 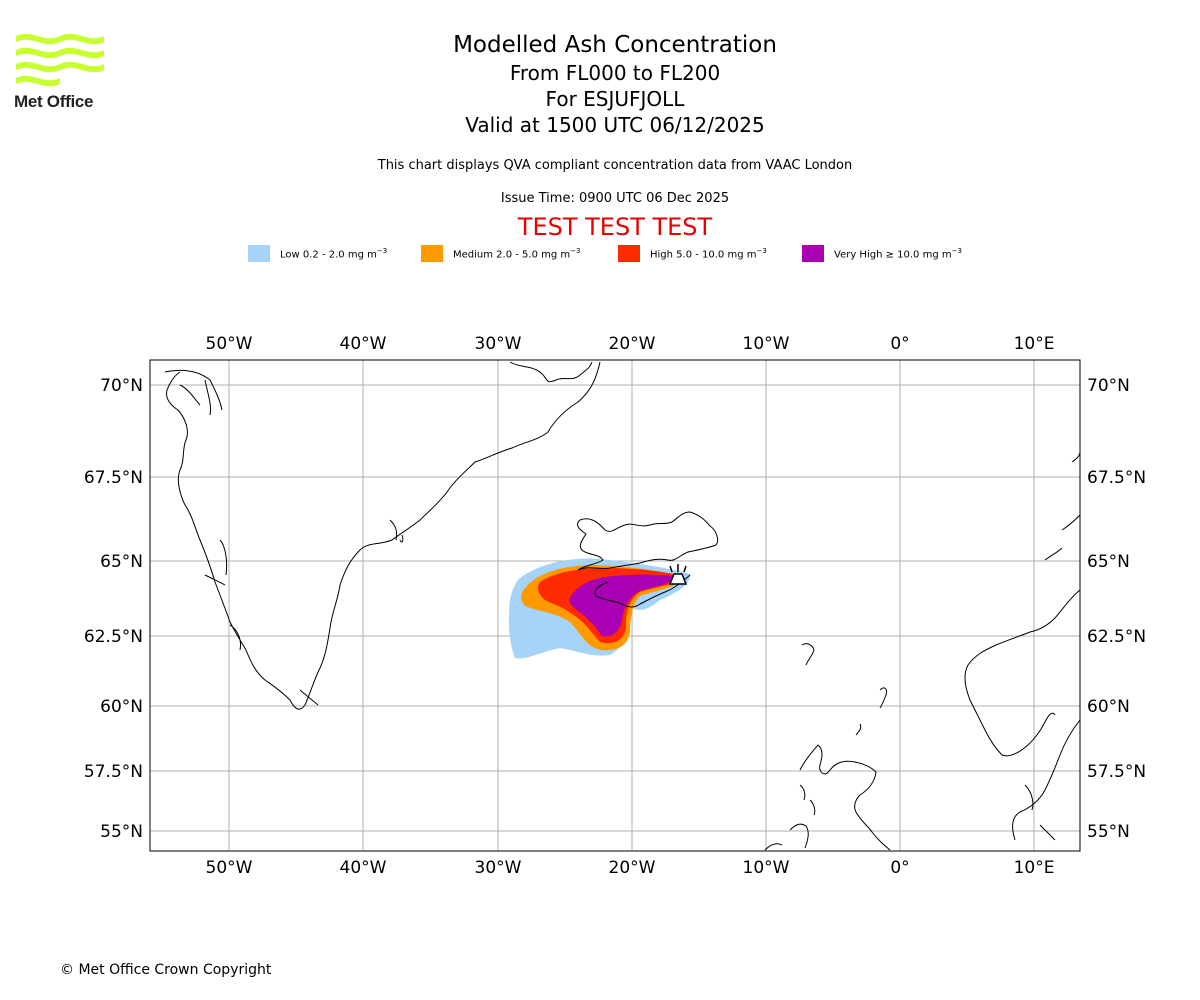 What do you see at coordinates (113, 609) in the screenshot?
I see `lat-ticks-left: 70°N 67.5°N 65°N 62.5°N 60°N 57.5°N 55°N` at bounding box center [113, 609].